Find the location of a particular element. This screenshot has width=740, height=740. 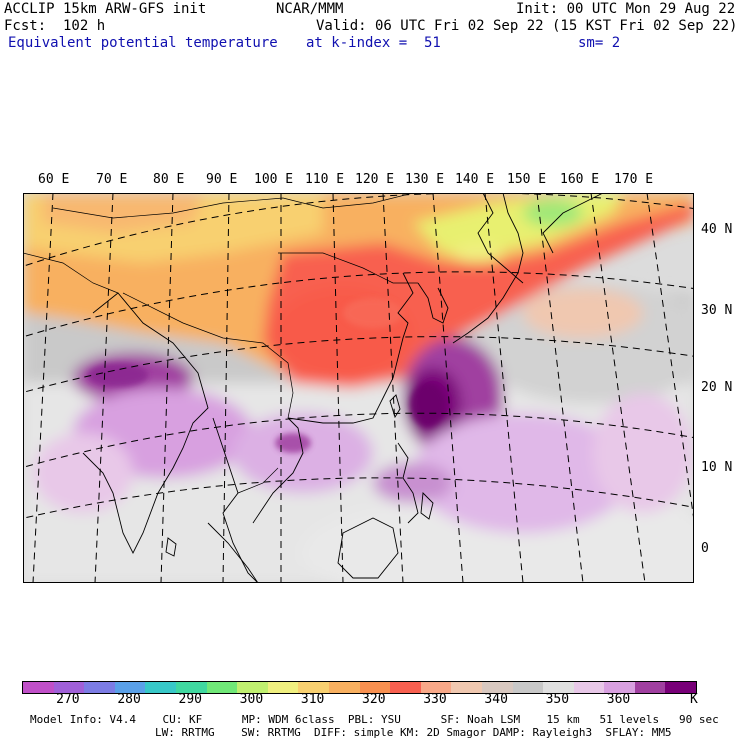

colorbar-tick-label: 350 is located at coordinates (557, 699).